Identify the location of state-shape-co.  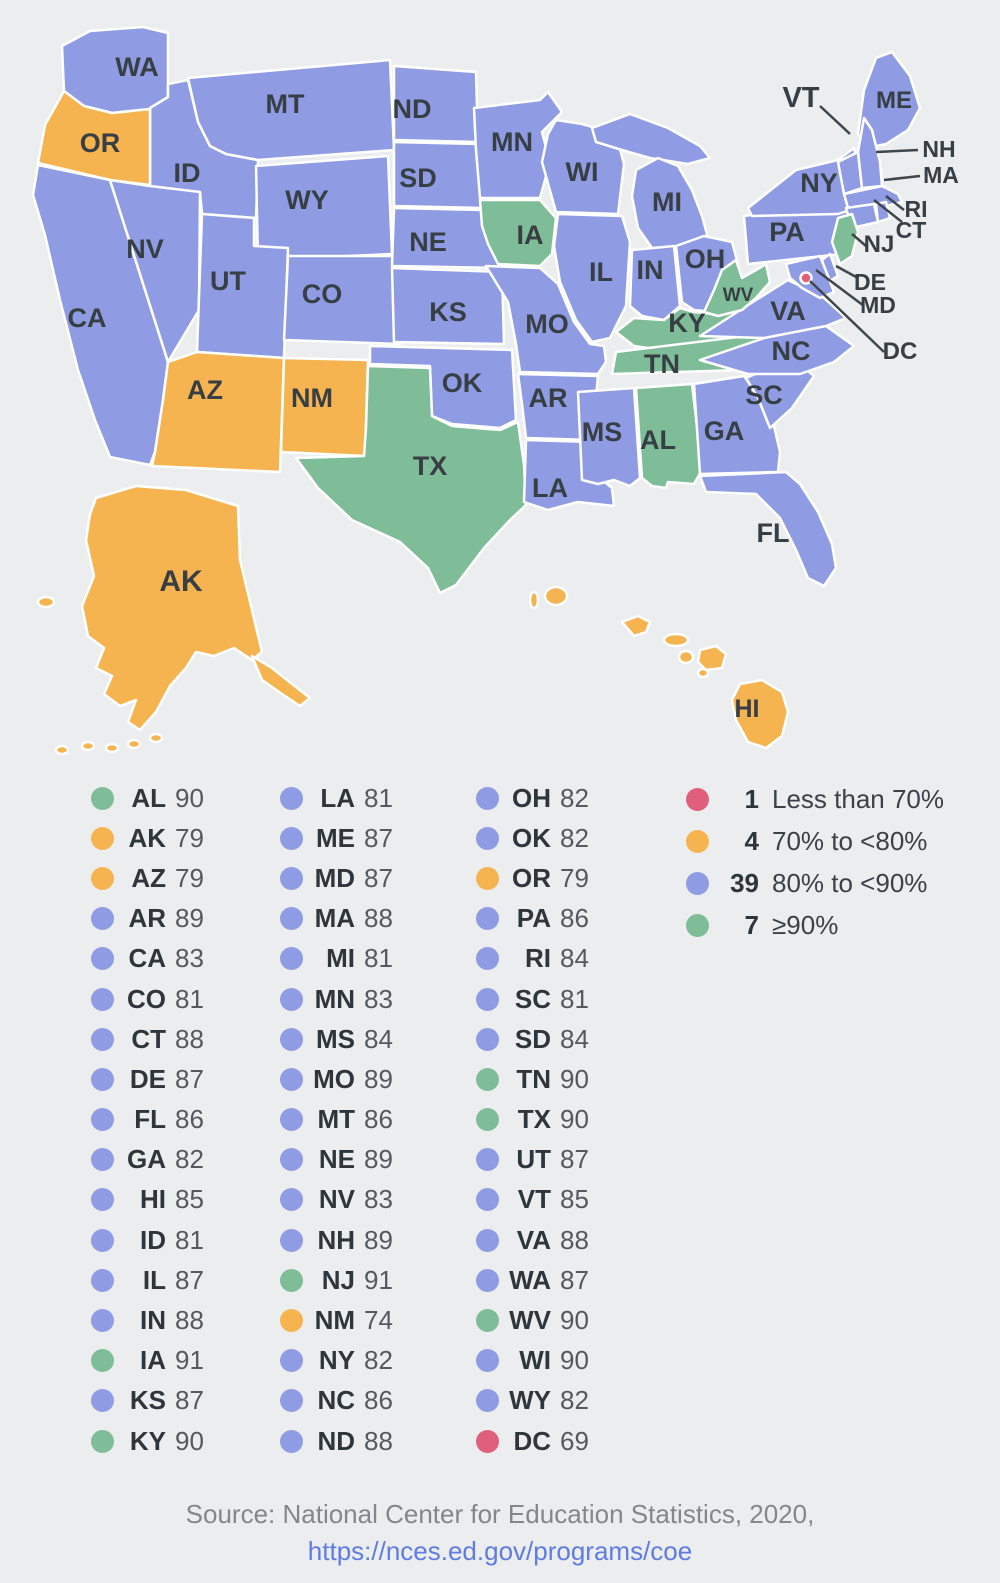
(344, 300).